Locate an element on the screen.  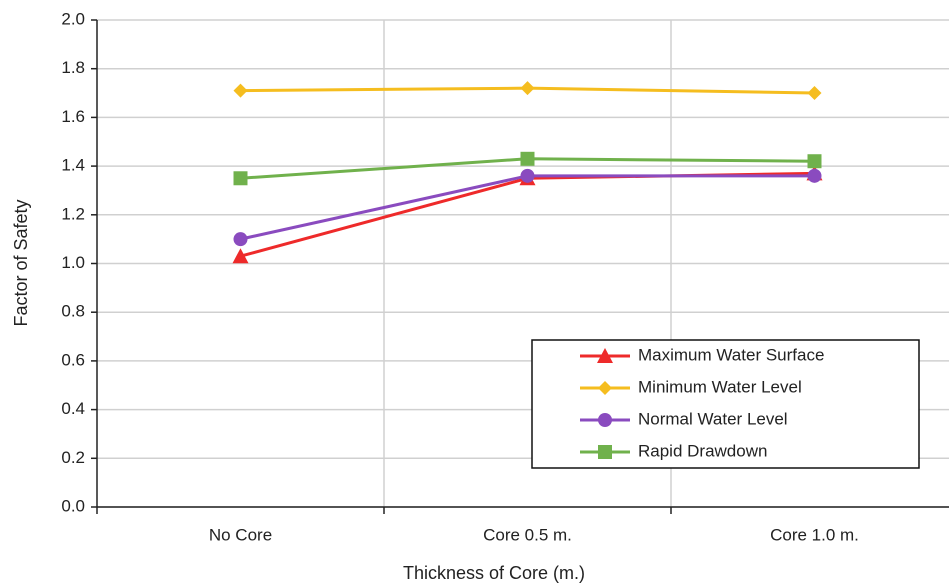
legend-label: Maximum Water Surface is located at coordinates (731, 354).